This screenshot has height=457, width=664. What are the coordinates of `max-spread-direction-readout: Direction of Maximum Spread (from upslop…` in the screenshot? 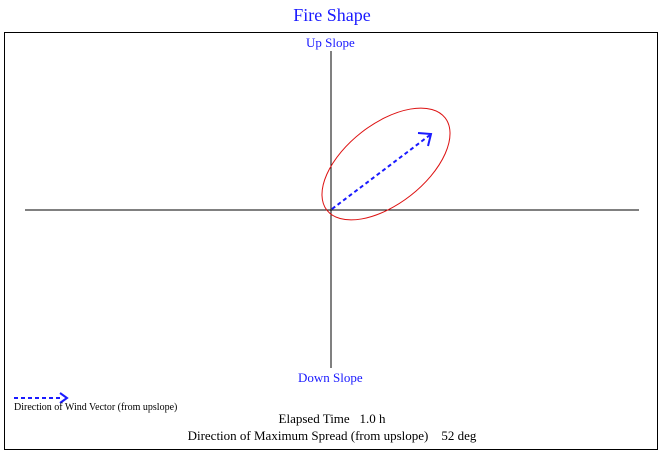 It's located at (332, 436).